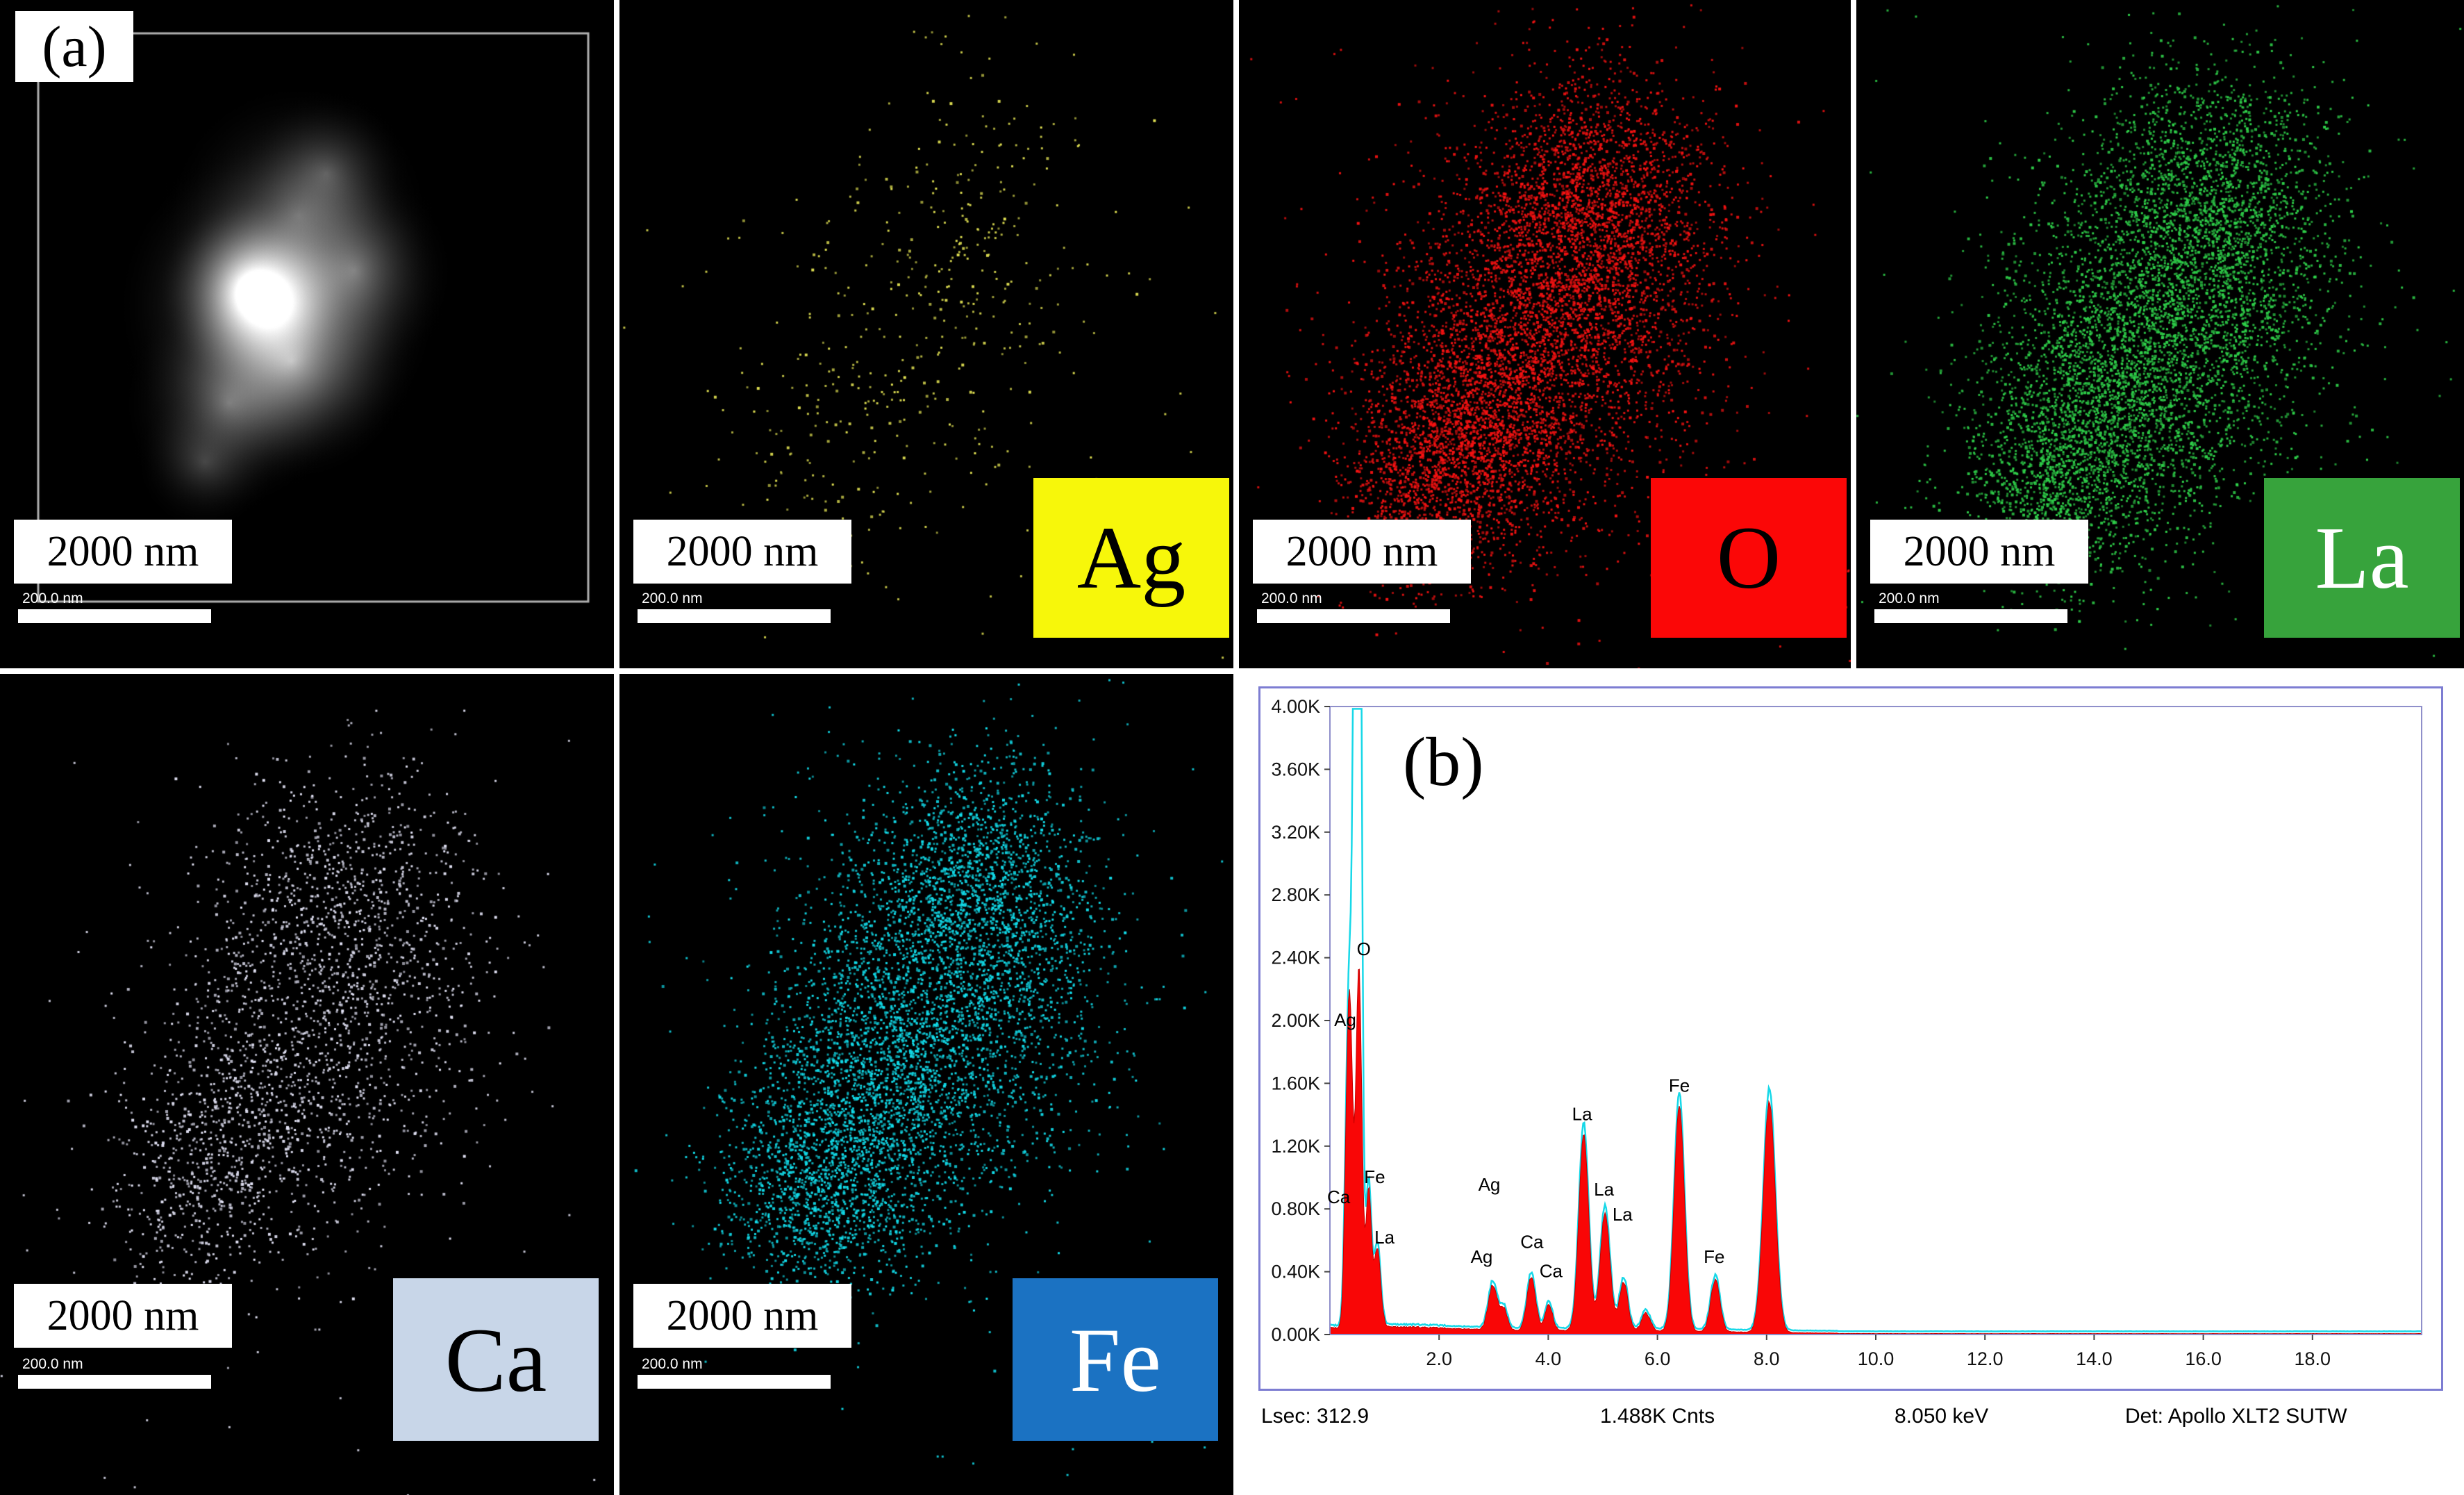  Describe the element at coordinates (1115, 1359) in the screenshot. I see `element-badge-fe: Fe` at that location.